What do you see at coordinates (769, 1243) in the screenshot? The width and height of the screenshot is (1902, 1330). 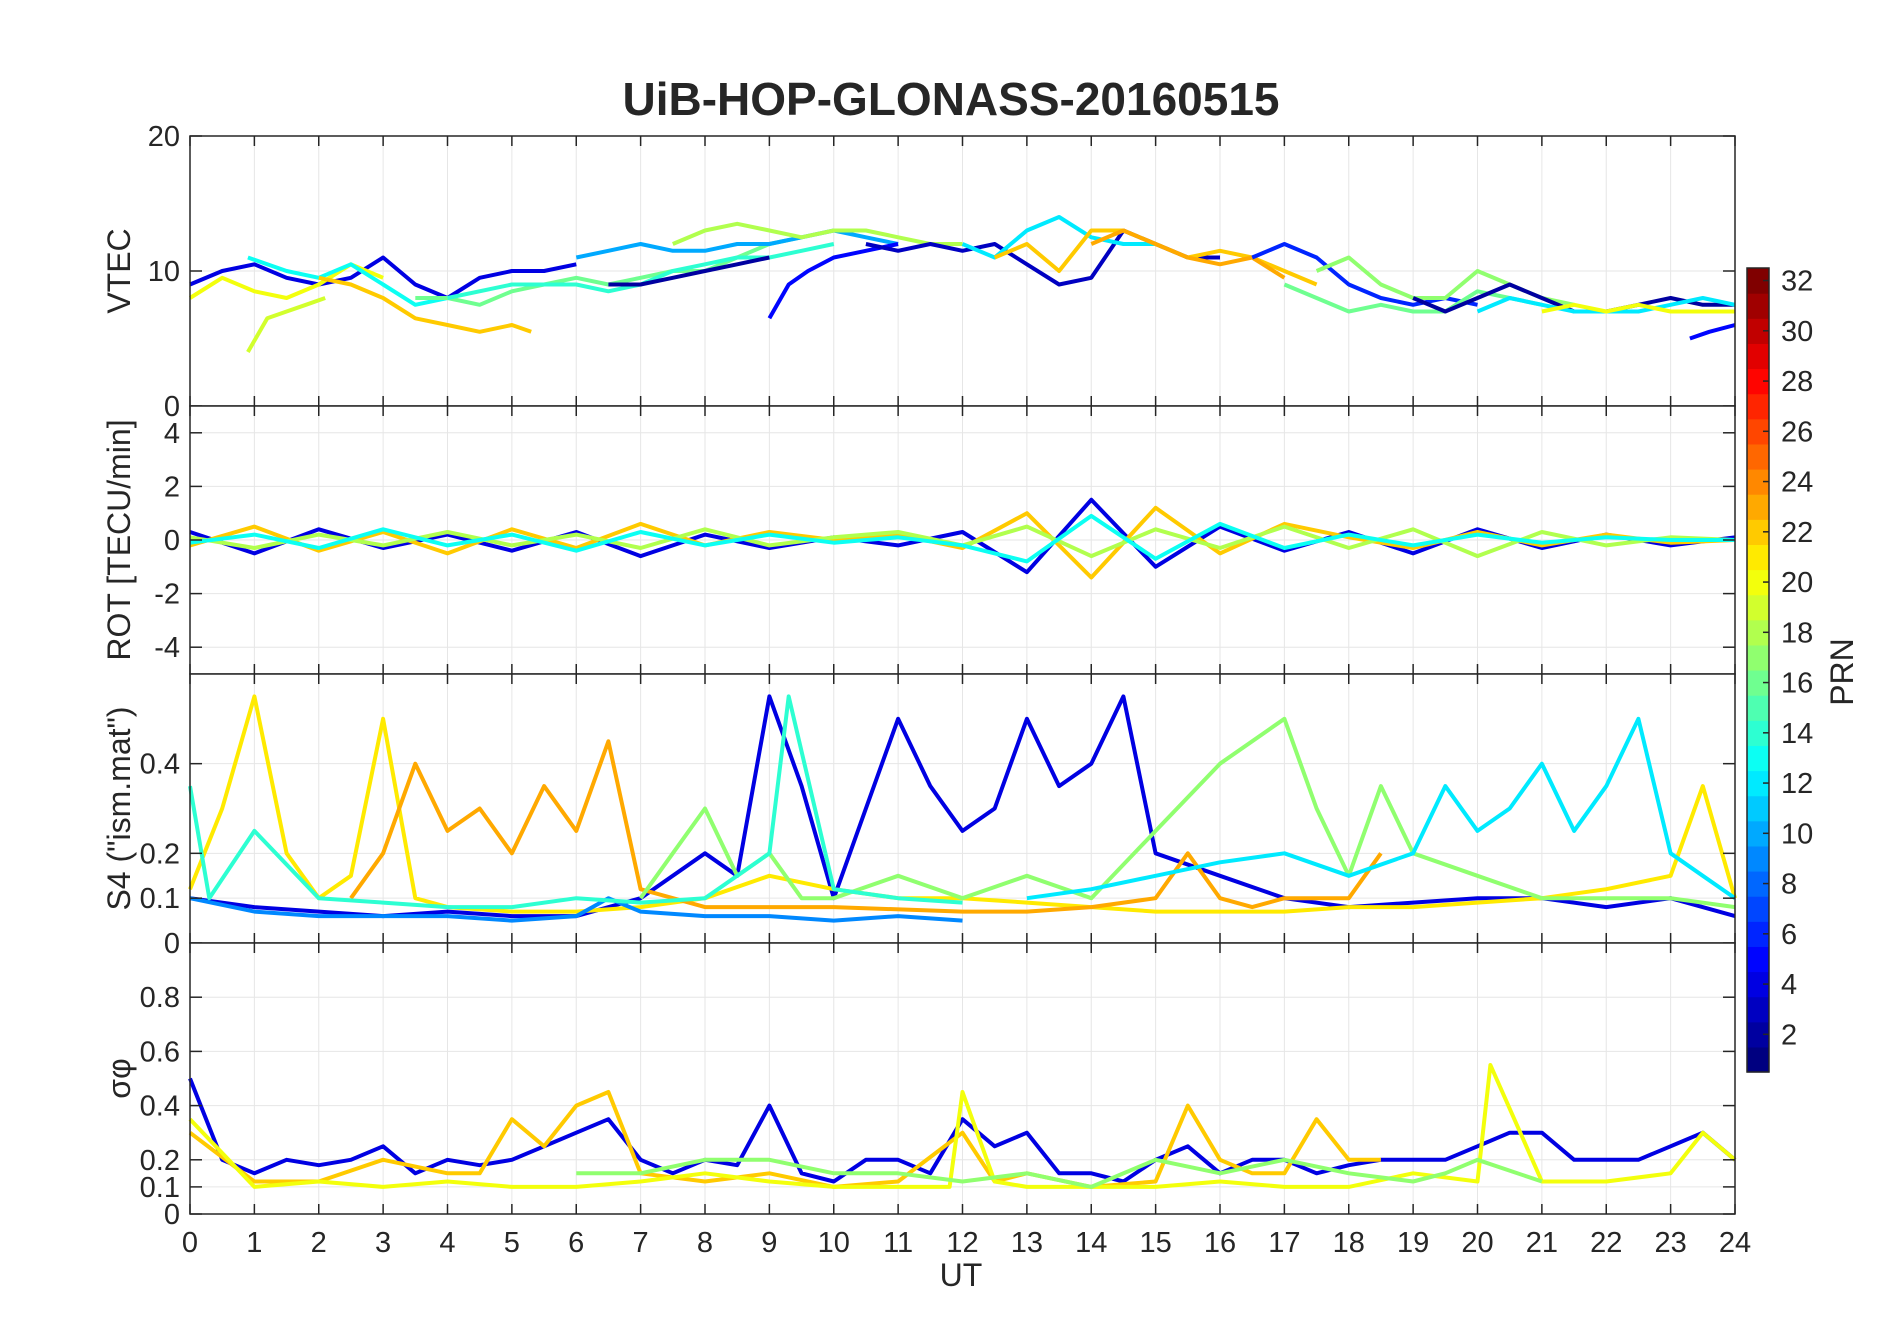 I see `x-tick-label: 9` at bounding box center [769, 1243].